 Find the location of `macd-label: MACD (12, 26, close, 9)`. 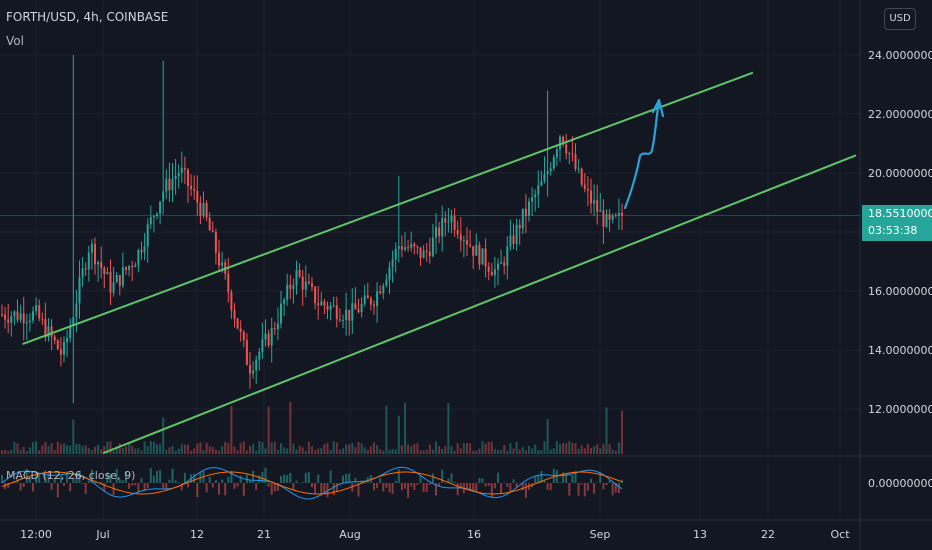

macd-label: MACD (12, 26, close, 9) is located at coordinates (71, 475).